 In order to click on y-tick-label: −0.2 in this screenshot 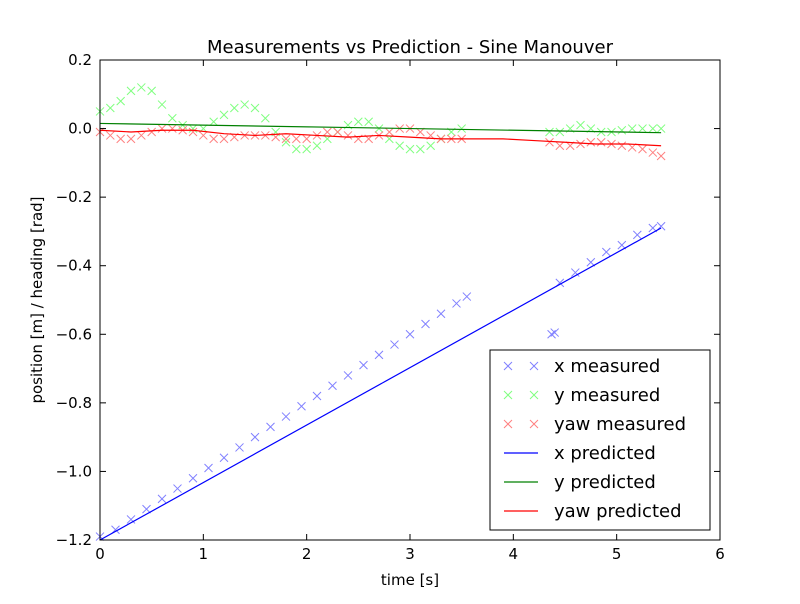, I will do `click(74, 197)`.